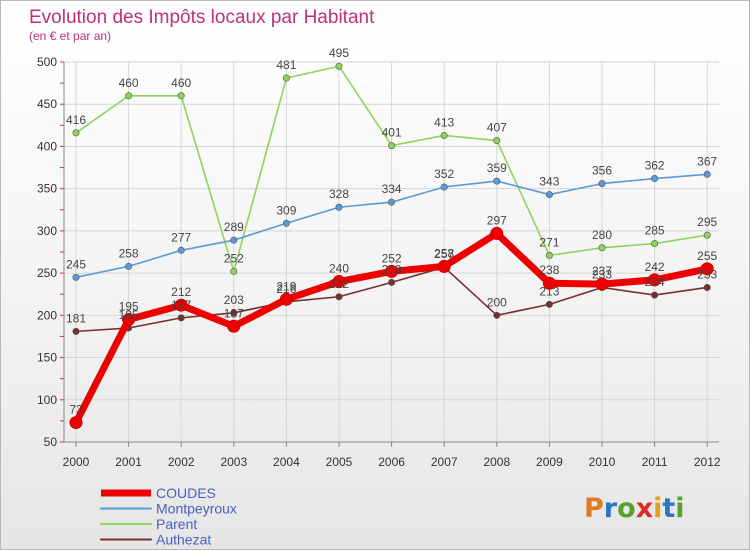  I want to click on x-tick-label: 2002, so click(181, 462).